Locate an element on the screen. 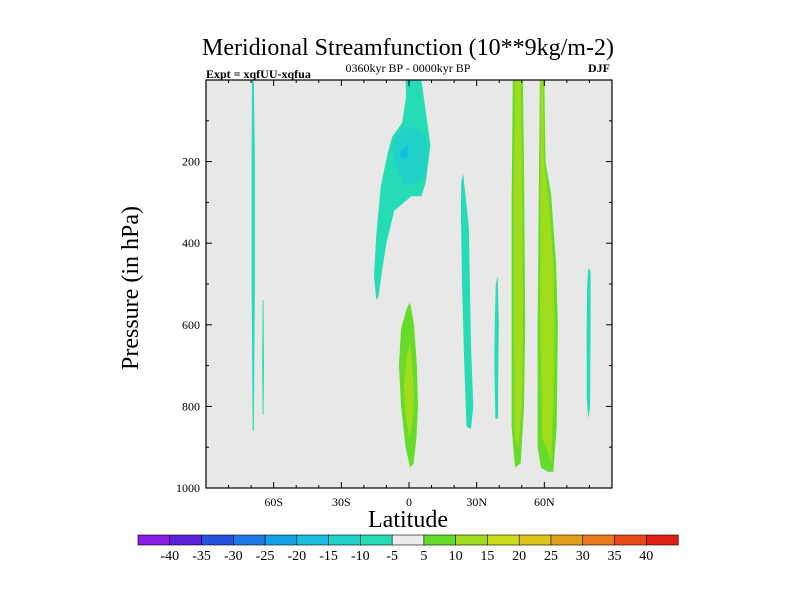 The width and height of the screenshot is (800, 600). contour-region-nh-60-pos-core is located at coordinates (547, 272).